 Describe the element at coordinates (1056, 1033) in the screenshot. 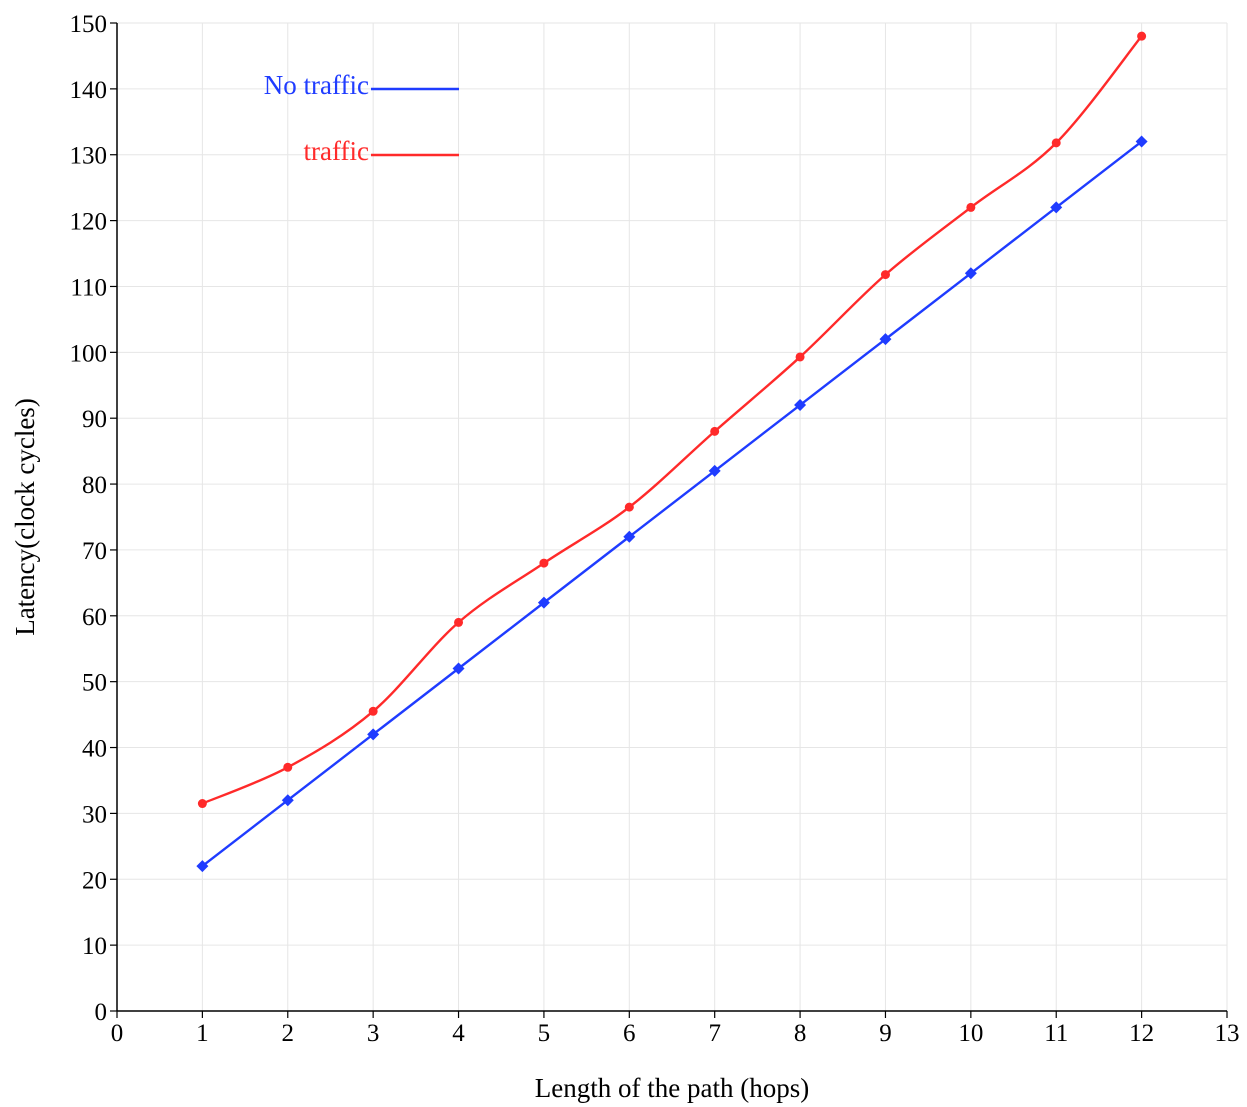

I see `x-tick-label: 11` at that location.